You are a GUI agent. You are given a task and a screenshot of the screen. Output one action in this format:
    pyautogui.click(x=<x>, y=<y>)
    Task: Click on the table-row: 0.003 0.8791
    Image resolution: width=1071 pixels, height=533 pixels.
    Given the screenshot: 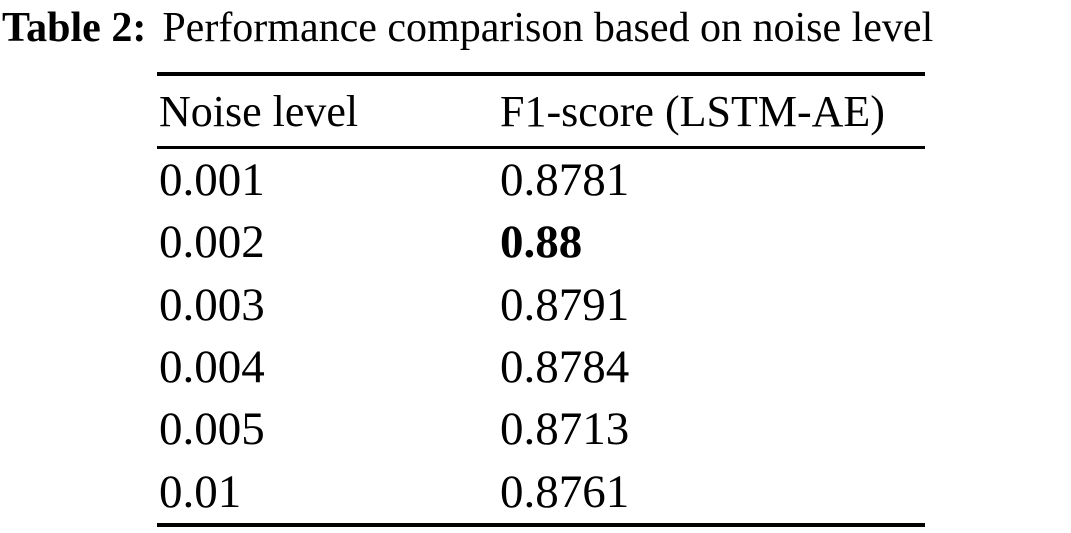 What is the action you would take?
    pyautogui.click(x=541, y=305)
    